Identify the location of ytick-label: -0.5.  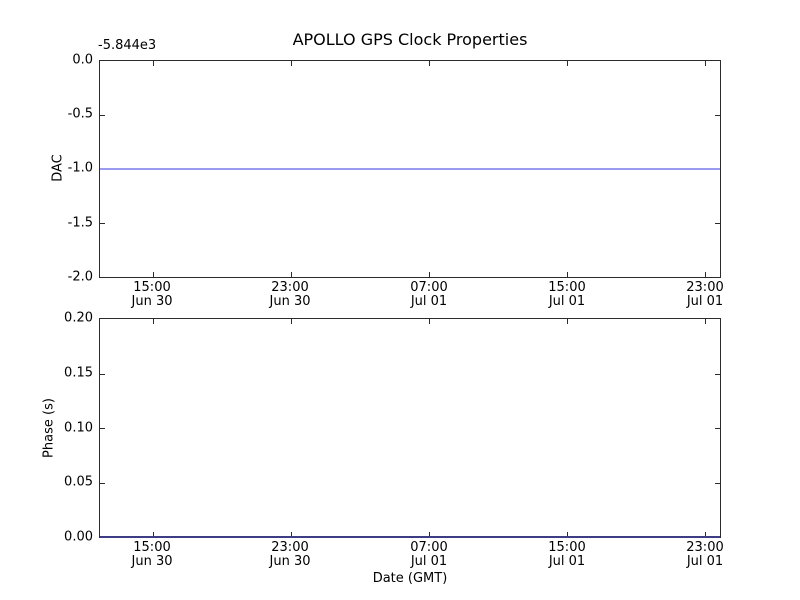
(80, 114).